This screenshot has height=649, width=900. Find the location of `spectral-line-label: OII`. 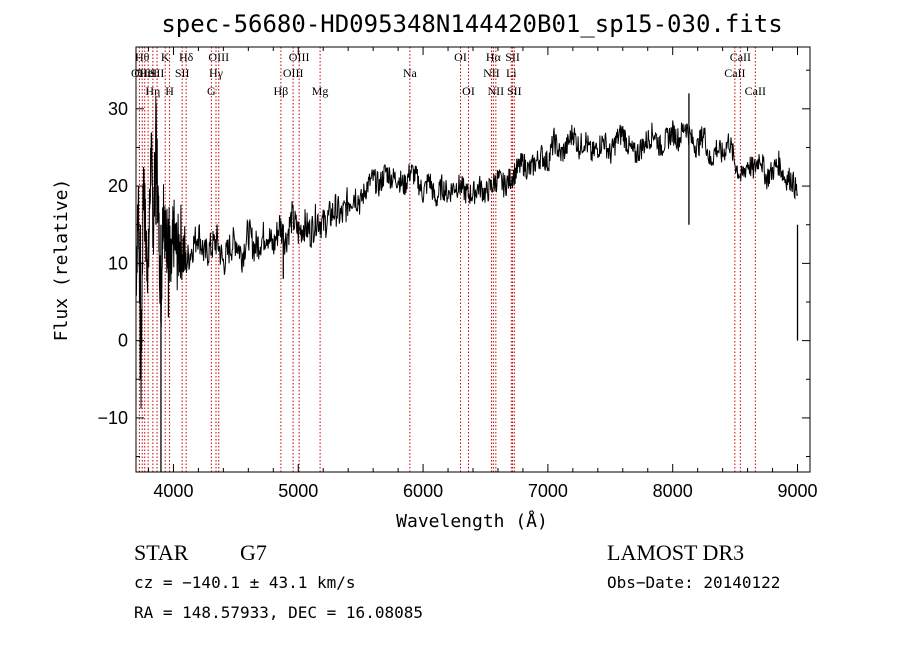

spectral-line-label: OII is located at coordinates (139, 73).